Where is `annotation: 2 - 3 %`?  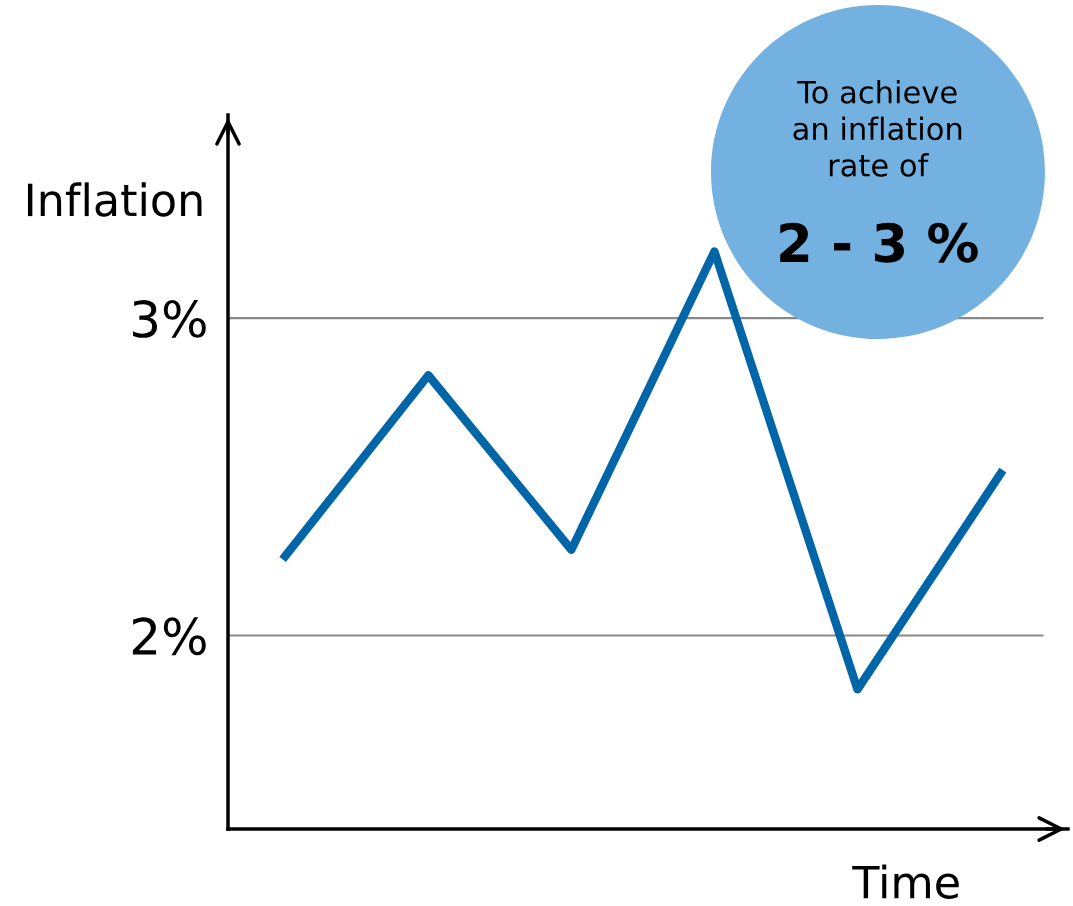 annotation: 2 - 3 % is located at coordinates (879, 242).